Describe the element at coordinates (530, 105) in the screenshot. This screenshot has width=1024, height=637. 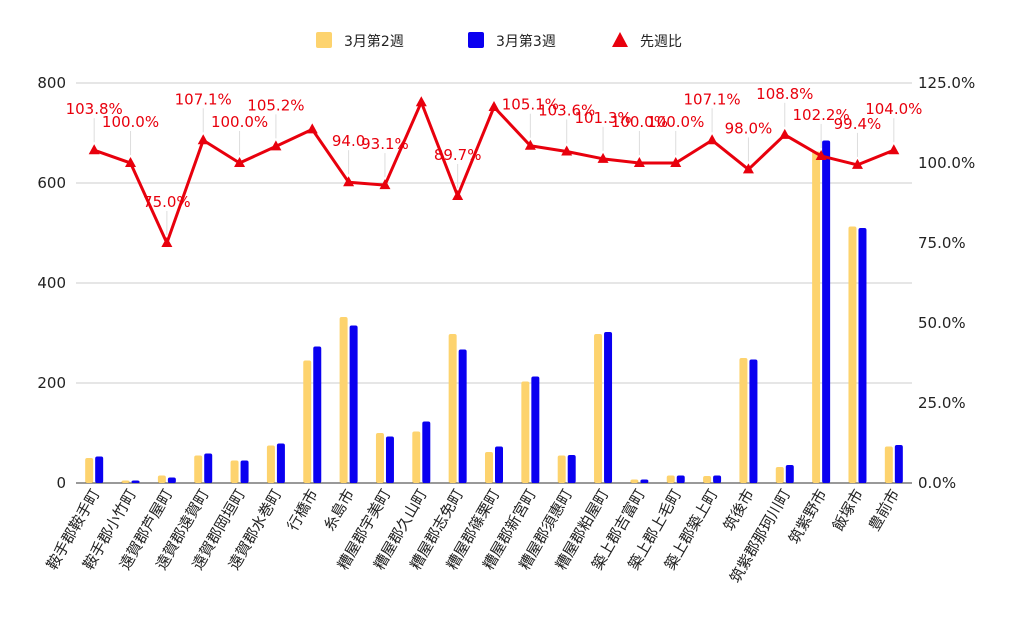
I see `data-label: 105.1%` at that location.